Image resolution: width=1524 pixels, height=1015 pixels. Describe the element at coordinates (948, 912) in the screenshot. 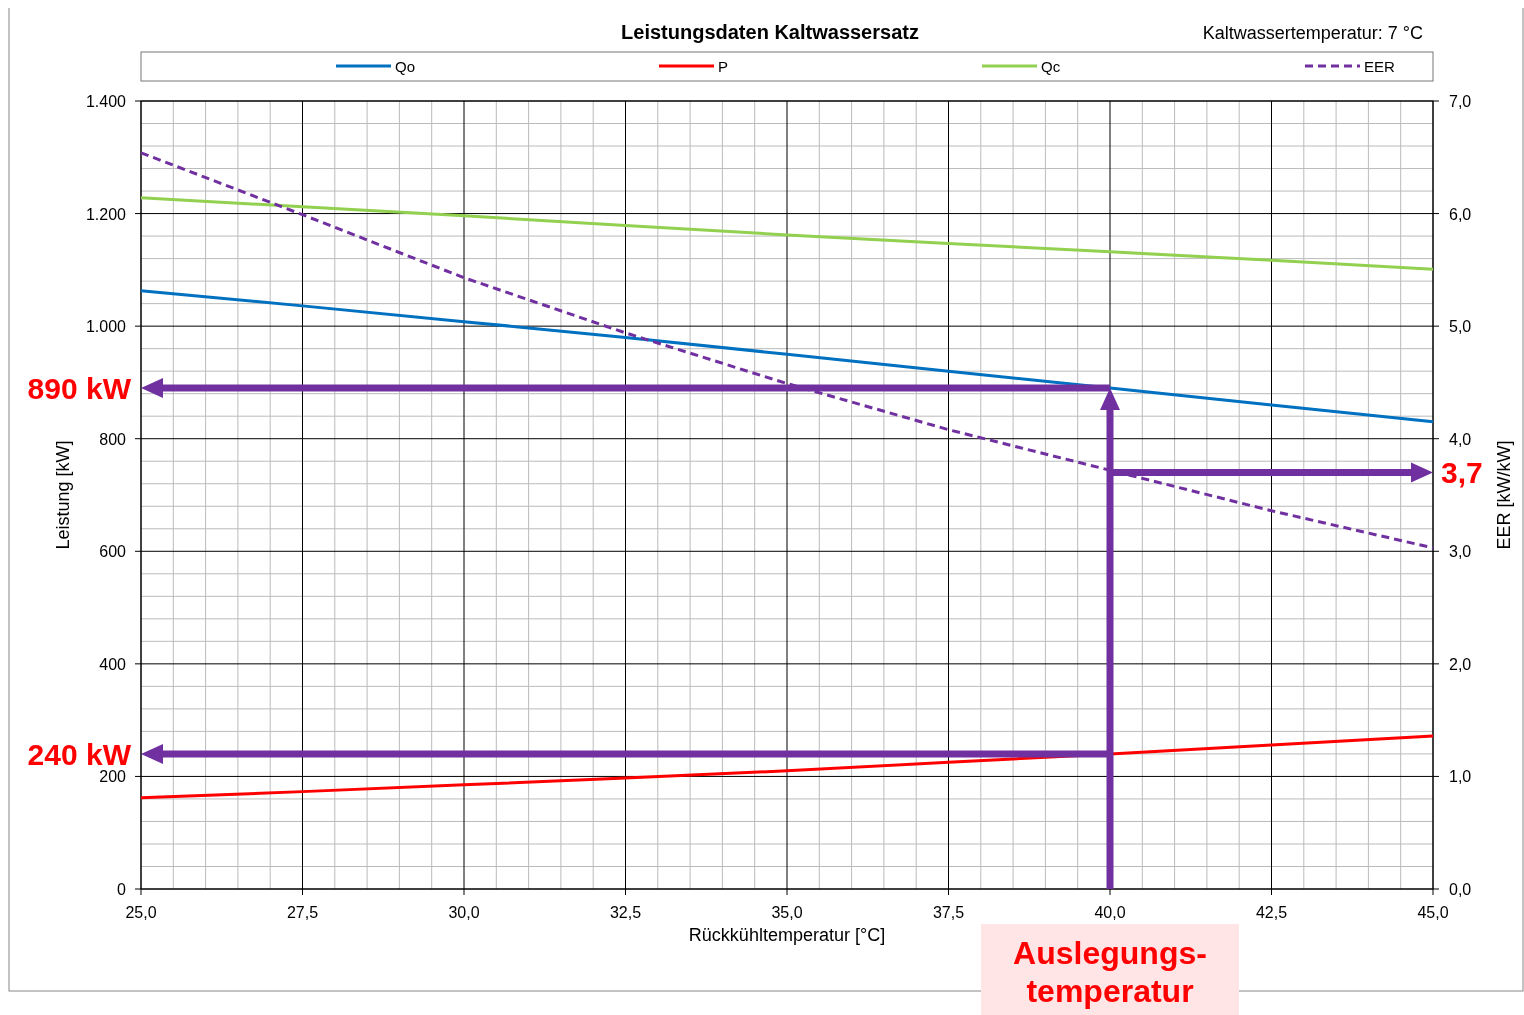

I see `x-tick-label: 37,5` at that location.